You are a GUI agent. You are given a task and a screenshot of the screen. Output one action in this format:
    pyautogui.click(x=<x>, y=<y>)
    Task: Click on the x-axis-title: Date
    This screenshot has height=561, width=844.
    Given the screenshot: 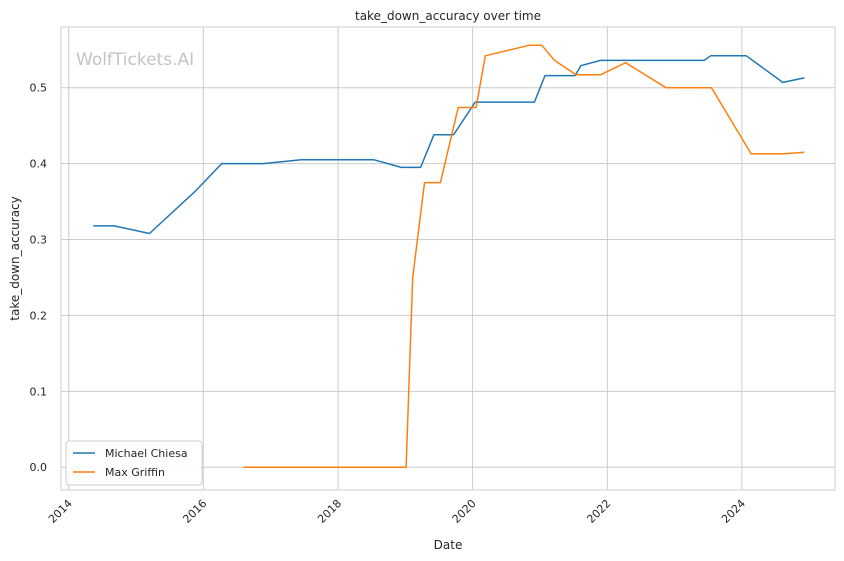 What is the action you would take?
    pyautogui.click(x=448, y=545)
    